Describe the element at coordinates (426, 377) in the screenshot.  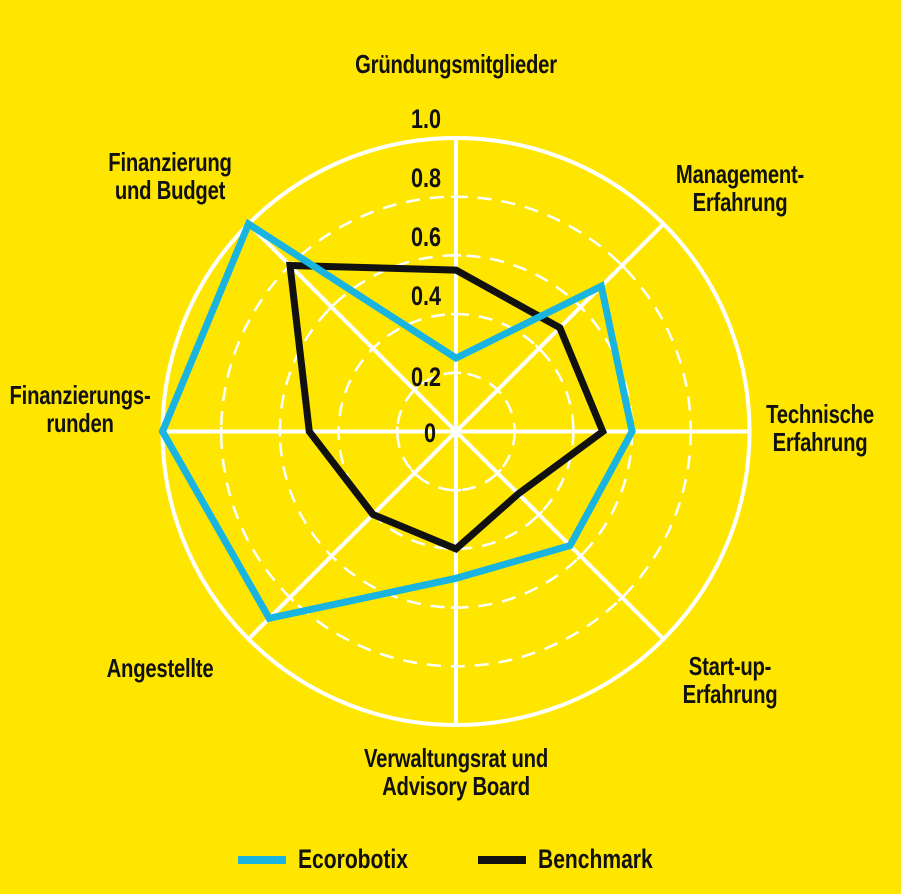
I see `tick-0.2: 0.2` at that location.